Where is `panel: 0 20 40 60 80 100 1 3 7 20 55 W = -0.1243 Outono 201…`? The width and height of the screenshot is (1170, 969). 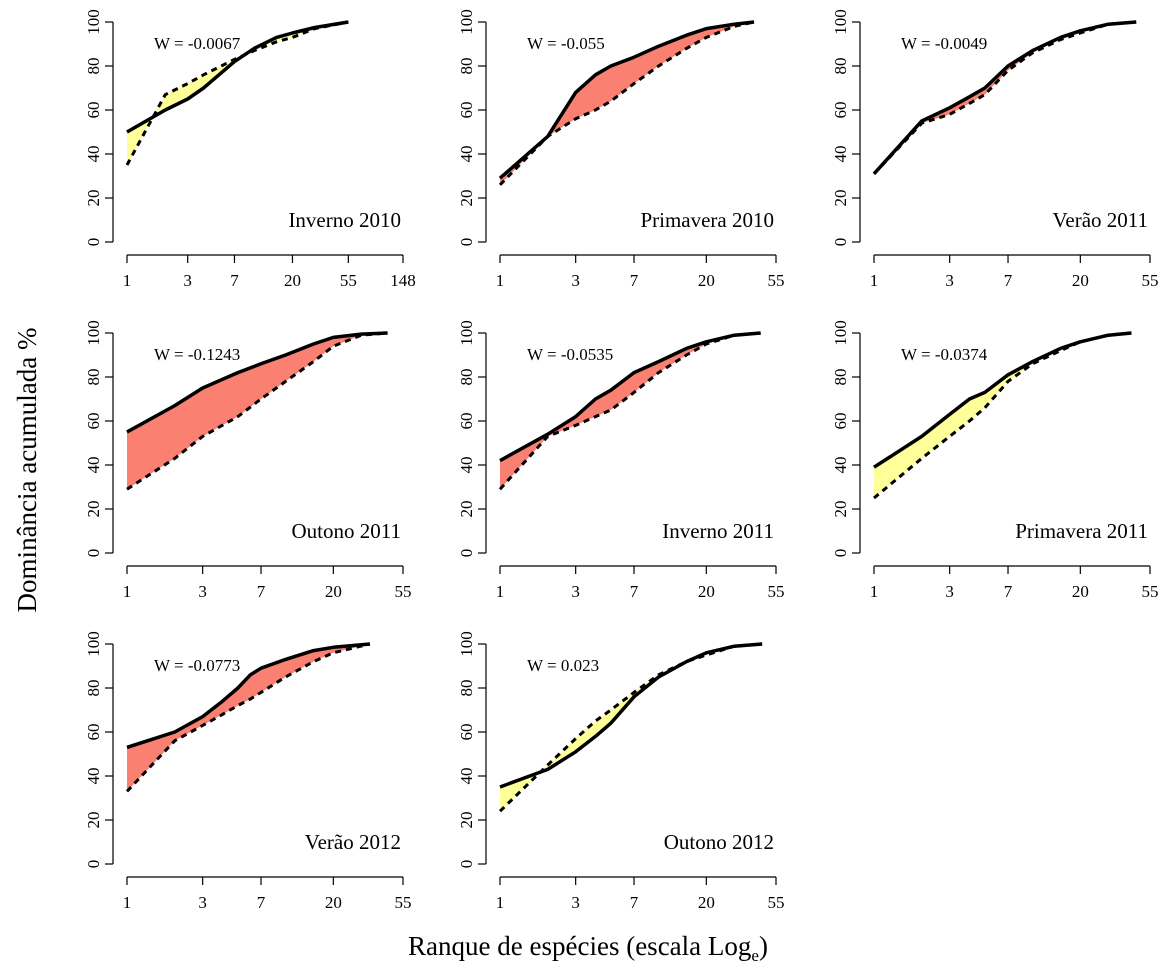 panel: 0 20 40 60 80 100 1 3 7 20 55 W = -0.1243 Outono 201… is located at coordinates (248, 460).